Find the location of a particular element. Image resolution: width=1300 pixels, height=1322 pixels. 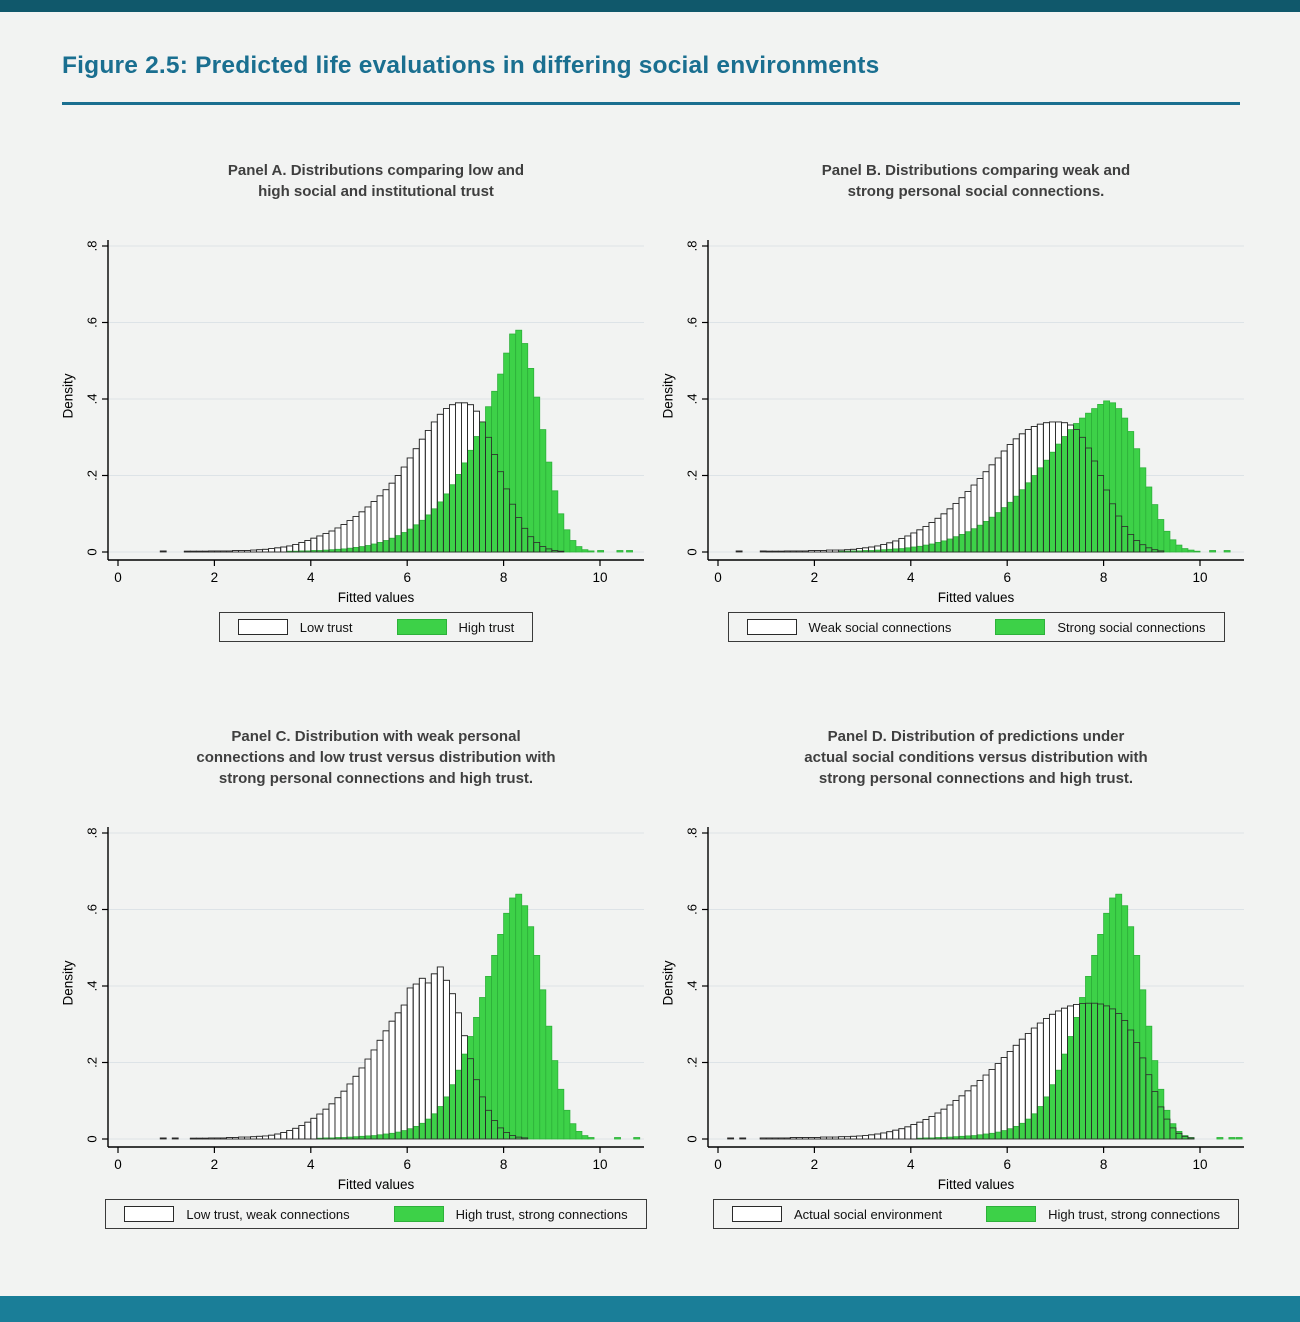

legend-label: Actual social environment is located at coordinates (868, 1214).